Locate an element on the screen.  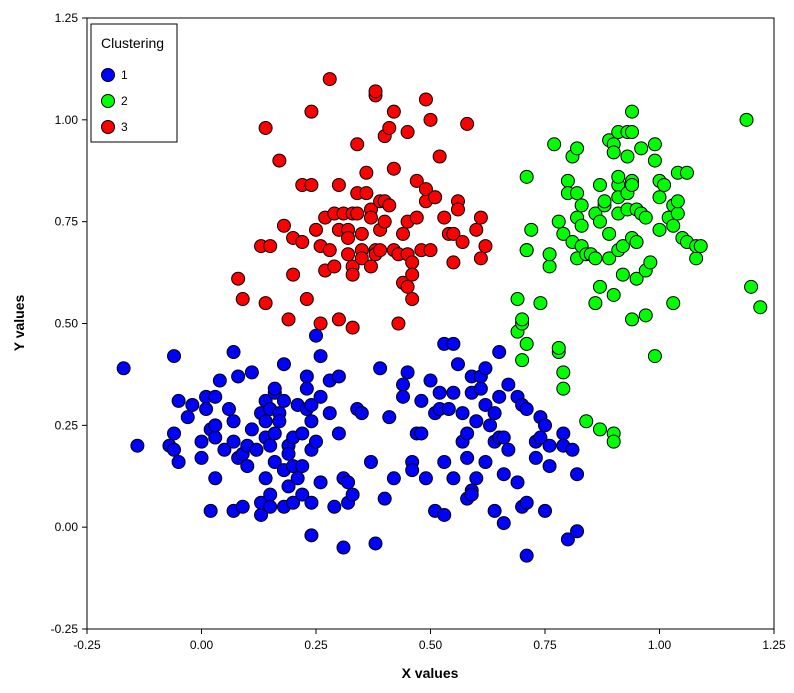
y-tick-label: 0.75 is located at coordinates (67, 222).